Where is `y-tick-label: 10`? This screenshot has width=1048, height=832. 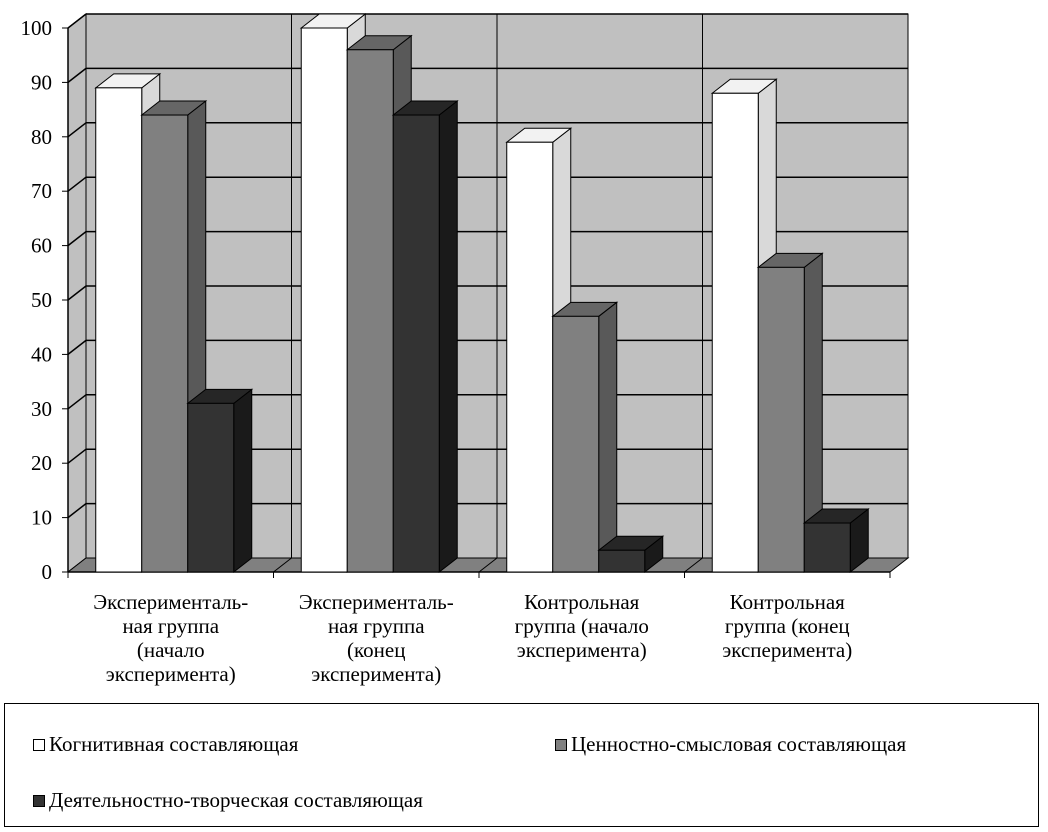 y-tick-label: 10 is located at coordinates (41, 518).